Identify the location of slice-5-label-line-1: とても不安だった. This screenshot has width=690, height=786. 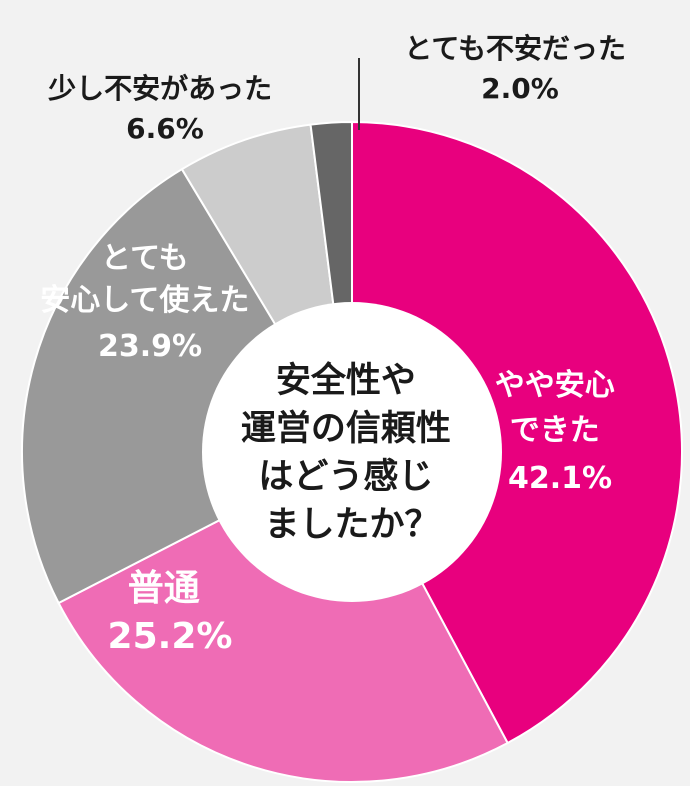
(515, 48).